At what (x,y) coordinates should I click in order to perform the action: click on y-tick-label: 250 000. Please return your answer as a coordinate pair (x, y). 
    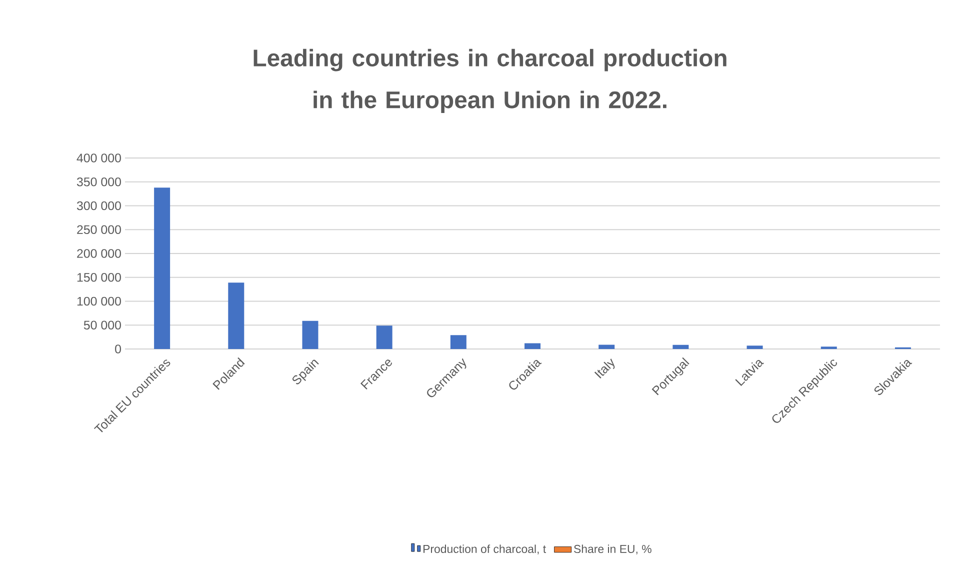
    Looking at the image, I should click on (99, 229).